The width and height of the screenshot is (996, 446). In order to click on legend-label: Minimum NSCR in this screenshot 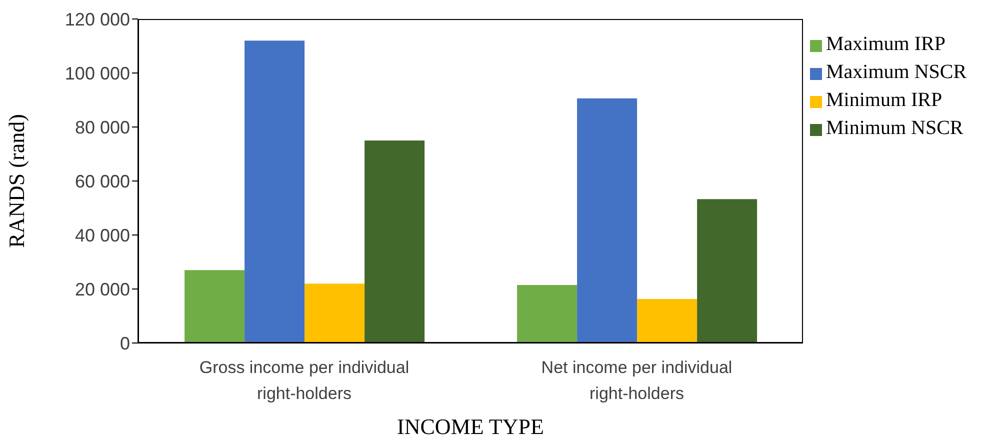, I will do `click(895, 128)`.